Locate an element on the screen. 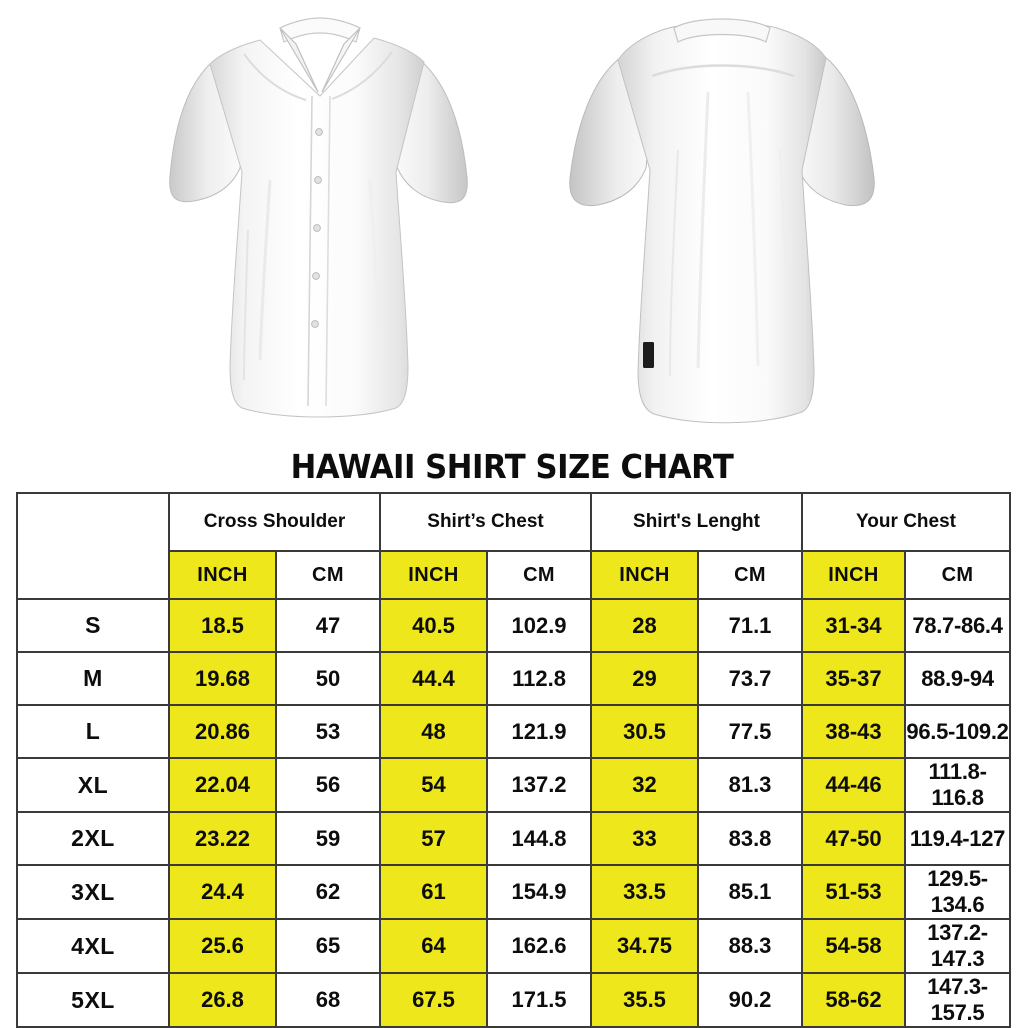 Image resolution: width=1024 pixels, height=1028 pixels. unit-header-shirts-lenght-inch: INCH is located at coordinates (645, 575).